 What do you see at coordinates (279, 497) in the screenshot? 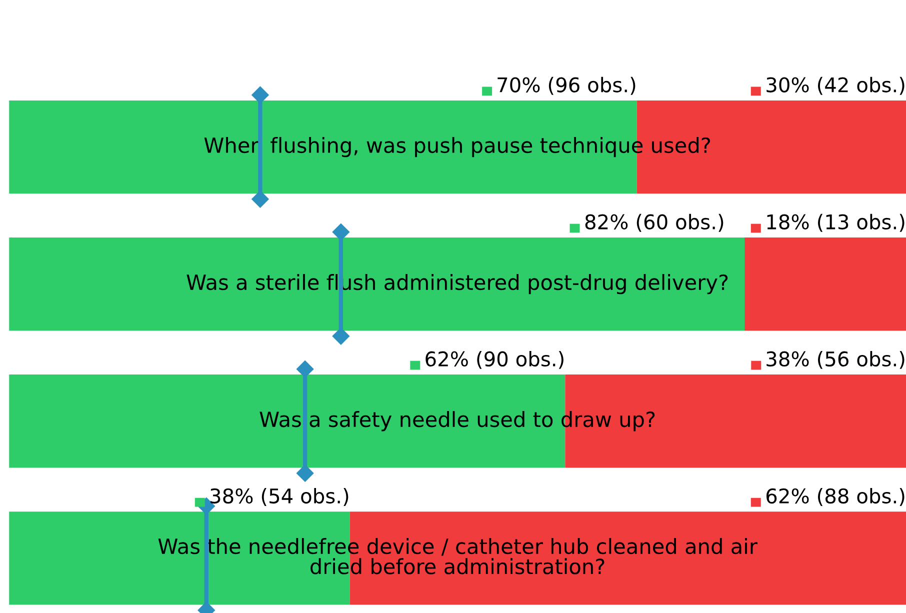
I see `data-label: 38% (54 obs.)` at bounding box center [279, 497].